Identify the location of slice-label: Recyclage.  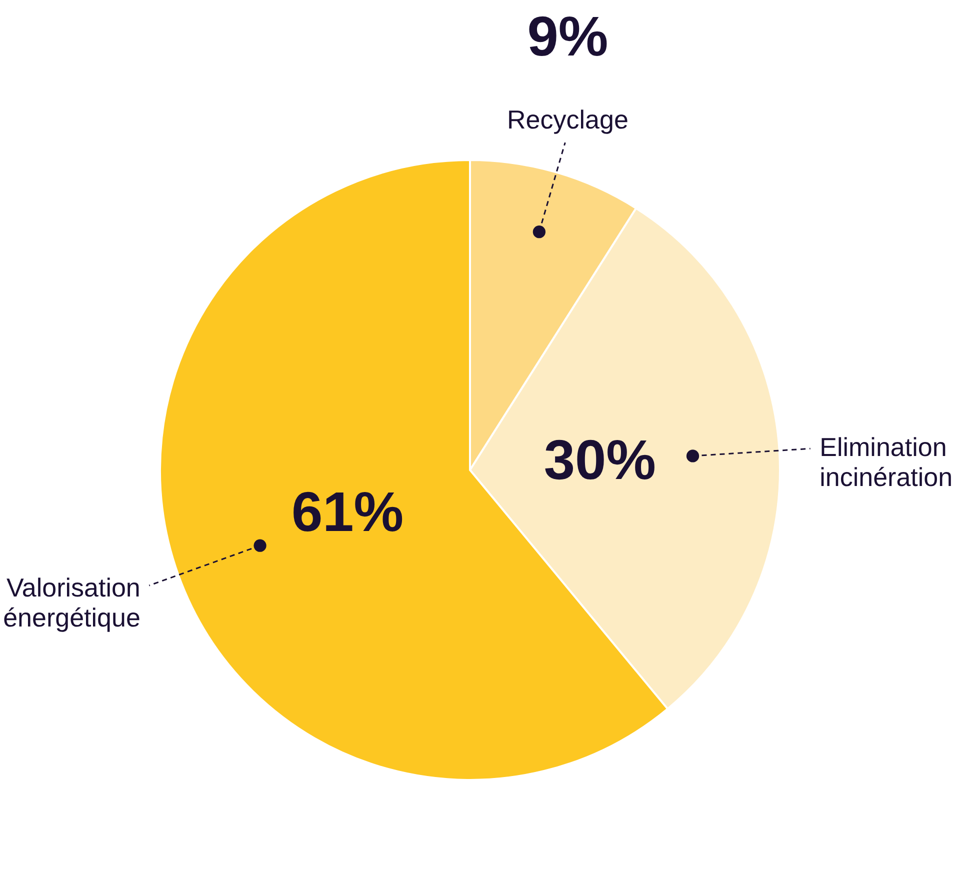
(567, 119).